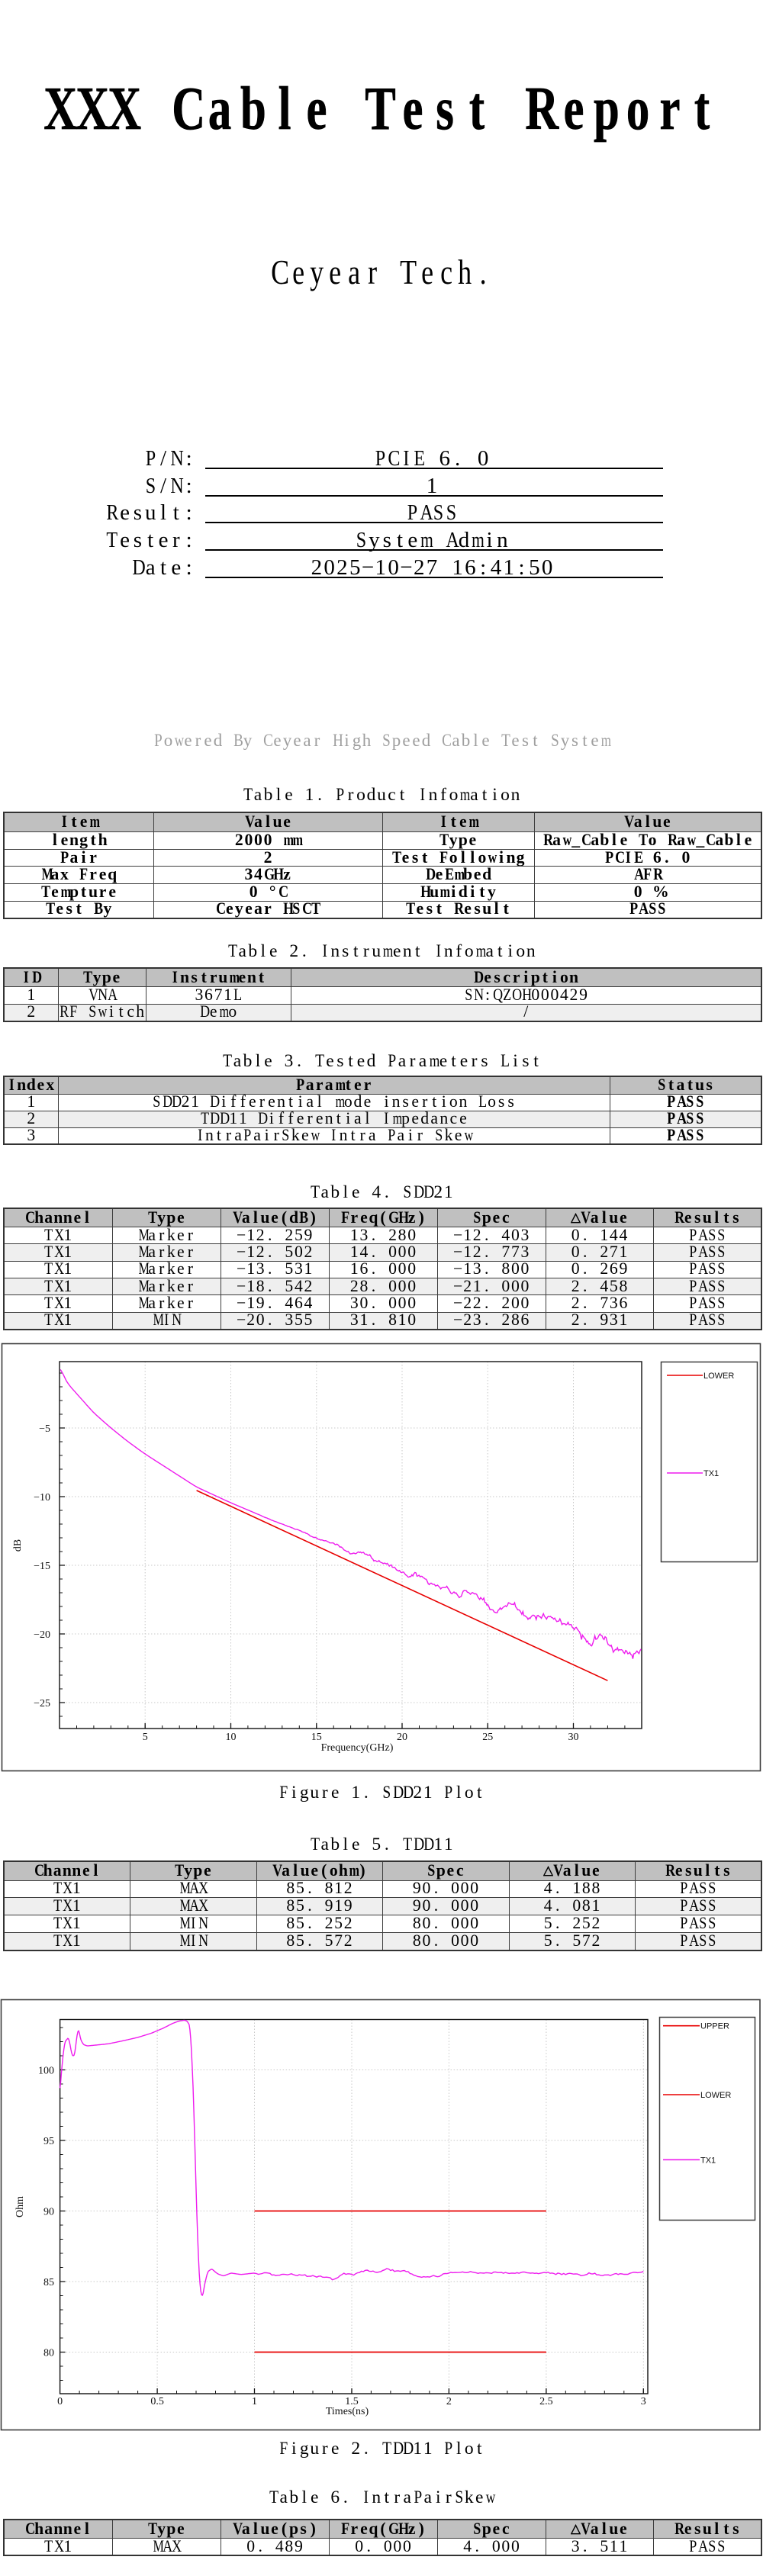 The height and width of the screenshot is (2576, 763). What do you see at coordinates (20, 2206) in the screenshot?
I see `svg-text: Ohm` at bounding box center [20, 2206].